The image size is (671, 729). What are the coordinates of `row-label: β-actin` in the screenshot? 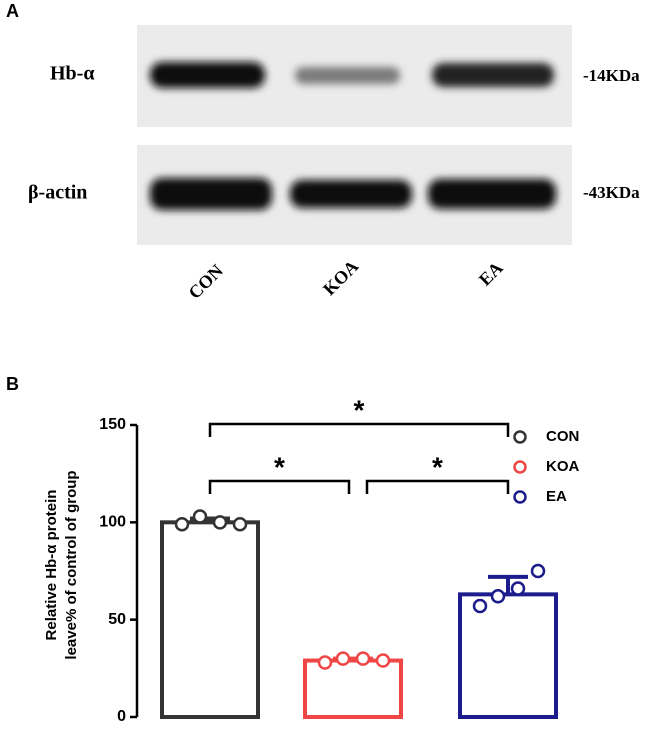 It's located at (57, 193).